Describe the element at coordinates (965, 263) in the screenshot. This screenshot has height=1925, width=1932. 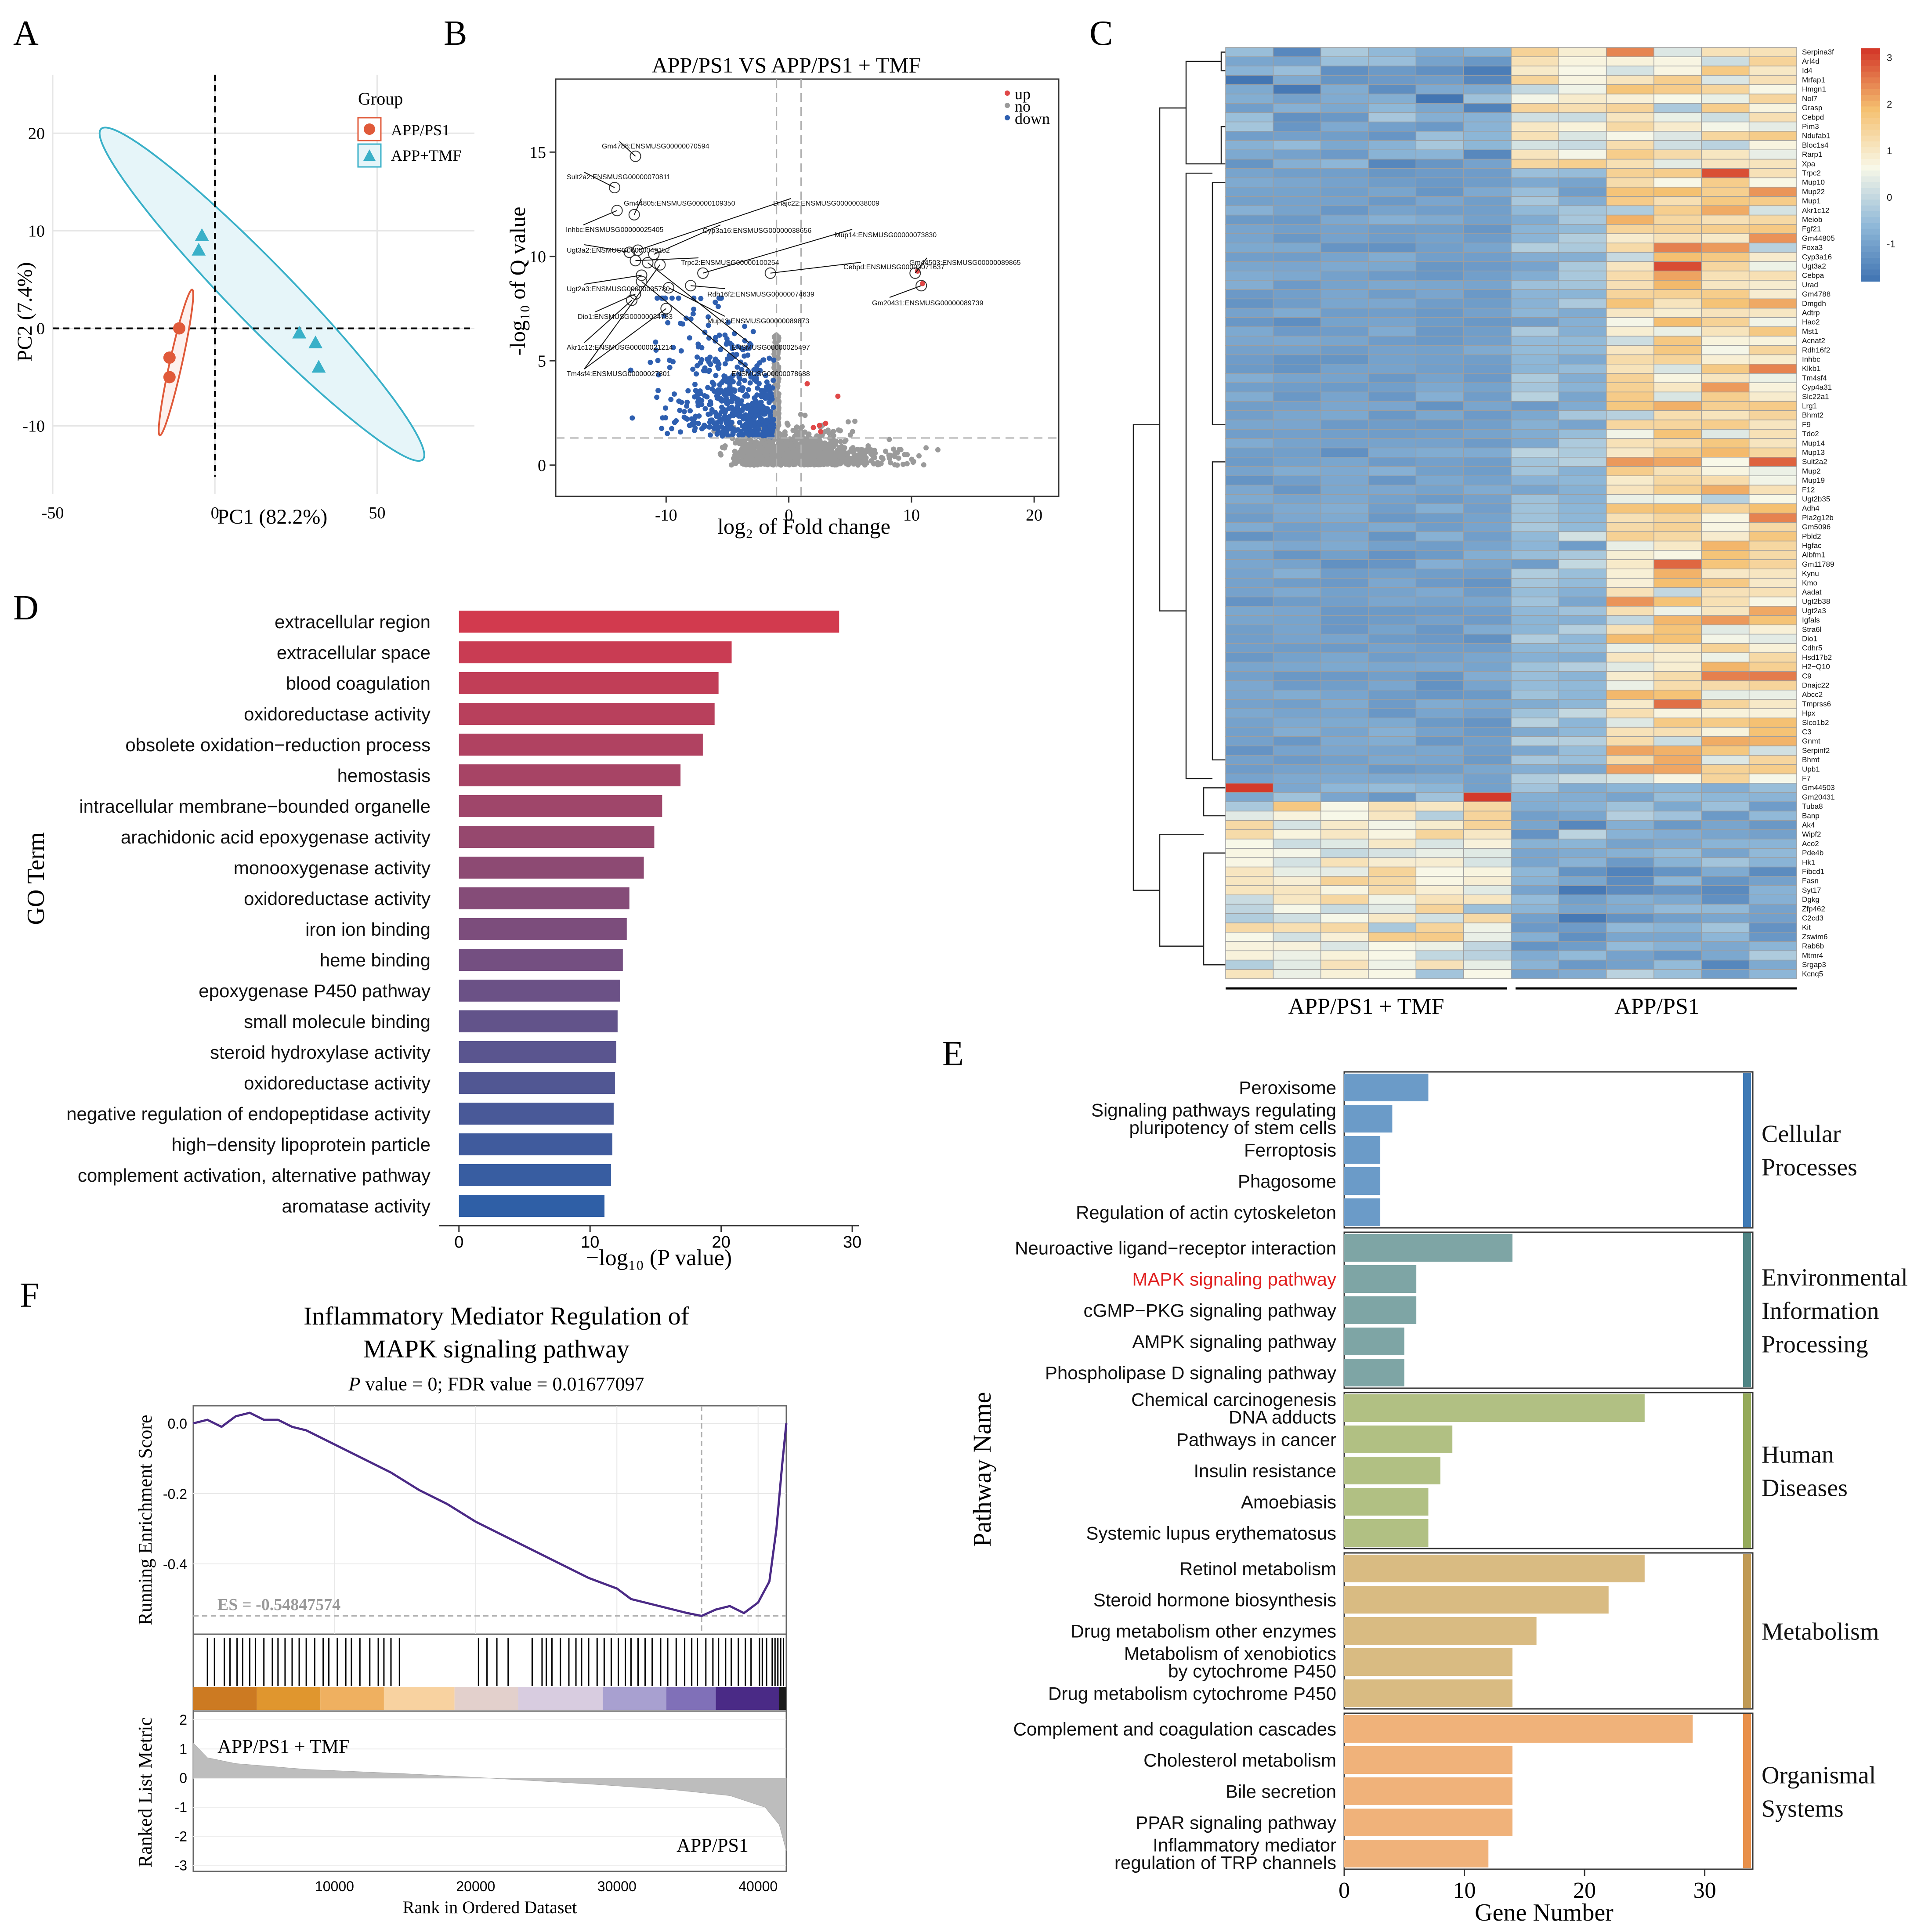
I see `volcano-gene-label: Gm44503:ENSMUSG00000089865` at that location.